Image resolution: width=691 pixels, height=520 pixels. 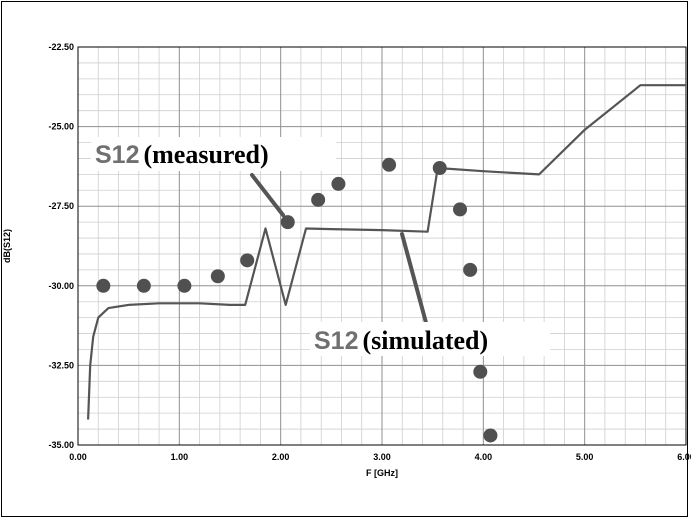 I want to click on annotation-measured-bg, so click(x=213, y=154).